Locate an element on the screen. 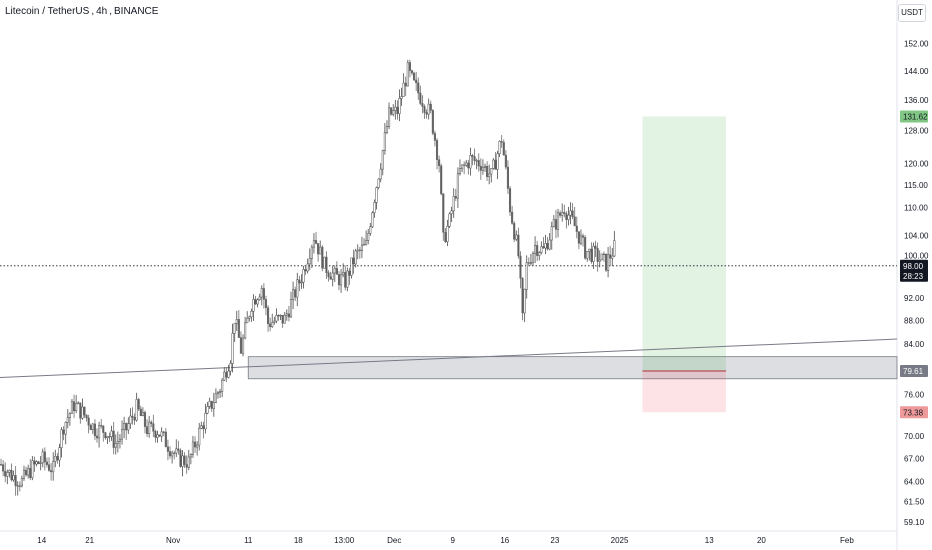  time-tick-label: Dec is located at coordinates (394, 540).